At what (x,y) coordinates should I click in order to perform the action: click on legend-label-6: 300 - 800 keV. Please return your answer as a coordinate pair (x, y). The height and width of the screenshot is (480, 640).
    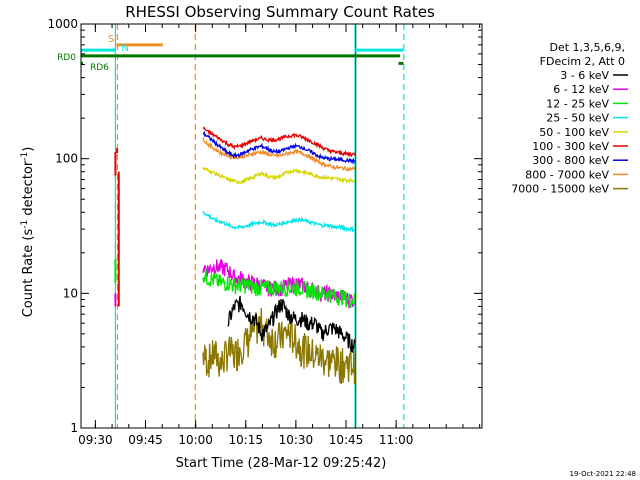
    Looking at the image, I should click on (570, 160).